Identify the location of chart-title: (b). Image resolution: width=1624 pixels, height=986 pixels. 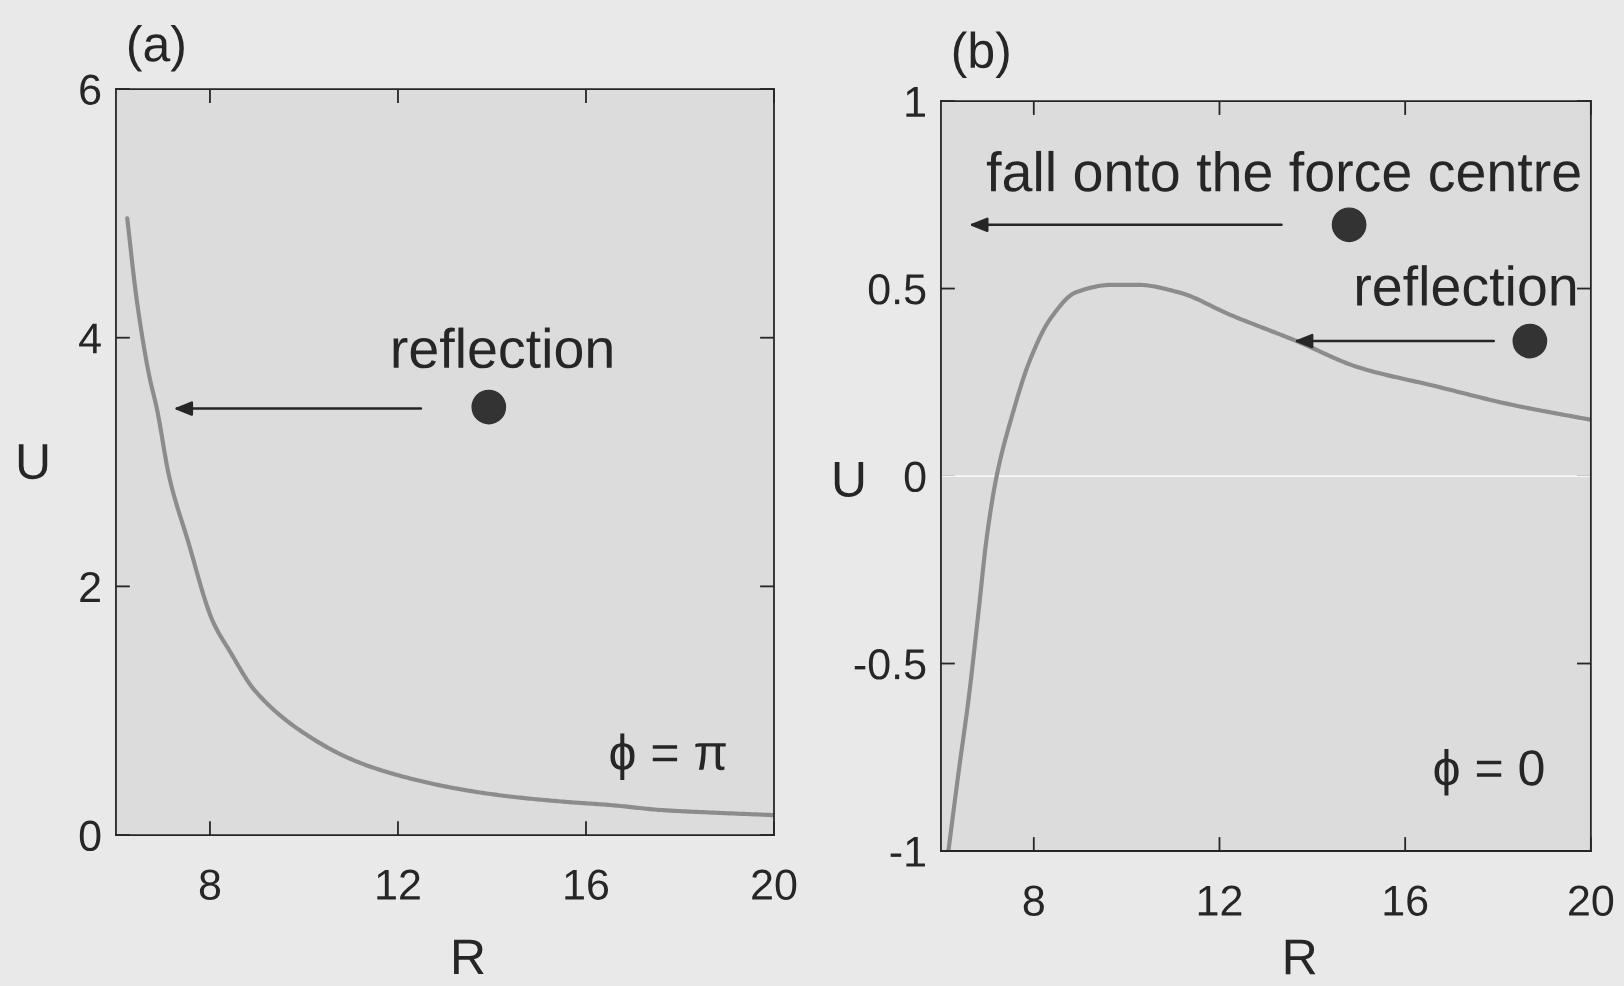
(981, 55).